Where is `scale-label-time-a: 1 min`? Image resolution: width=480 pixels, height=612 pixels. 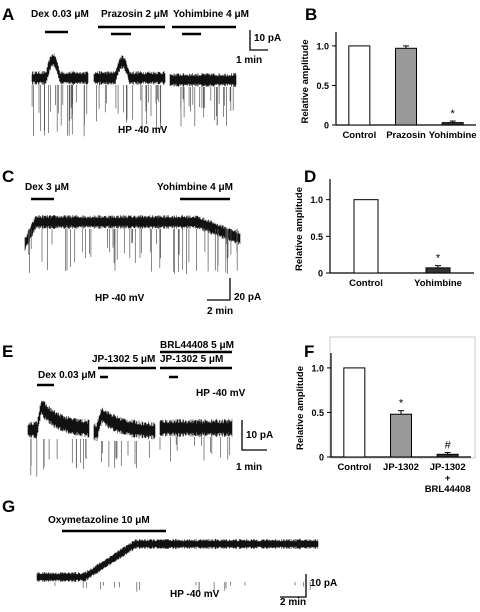 scale-label-time-a: 1 min is located at coordinates (249, 60).